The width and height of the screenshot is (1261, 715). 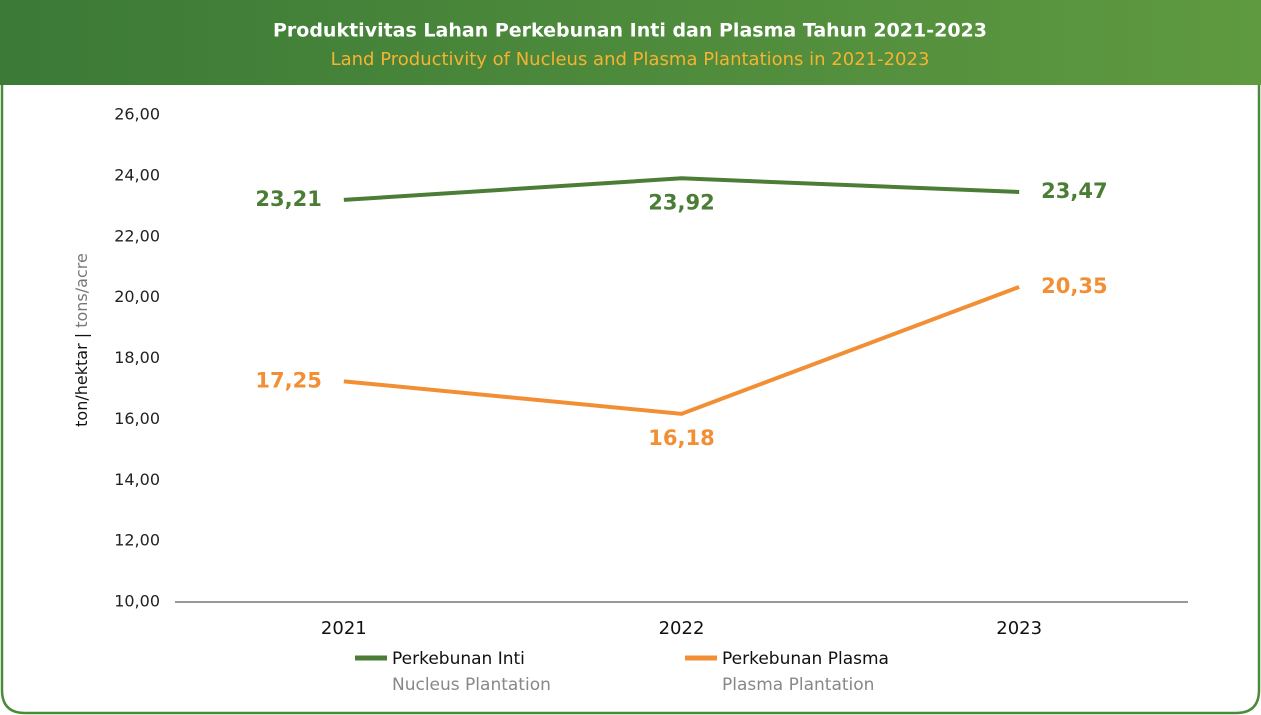 I want to click on x-tick-label: 2022, so click(x=682, y=628).